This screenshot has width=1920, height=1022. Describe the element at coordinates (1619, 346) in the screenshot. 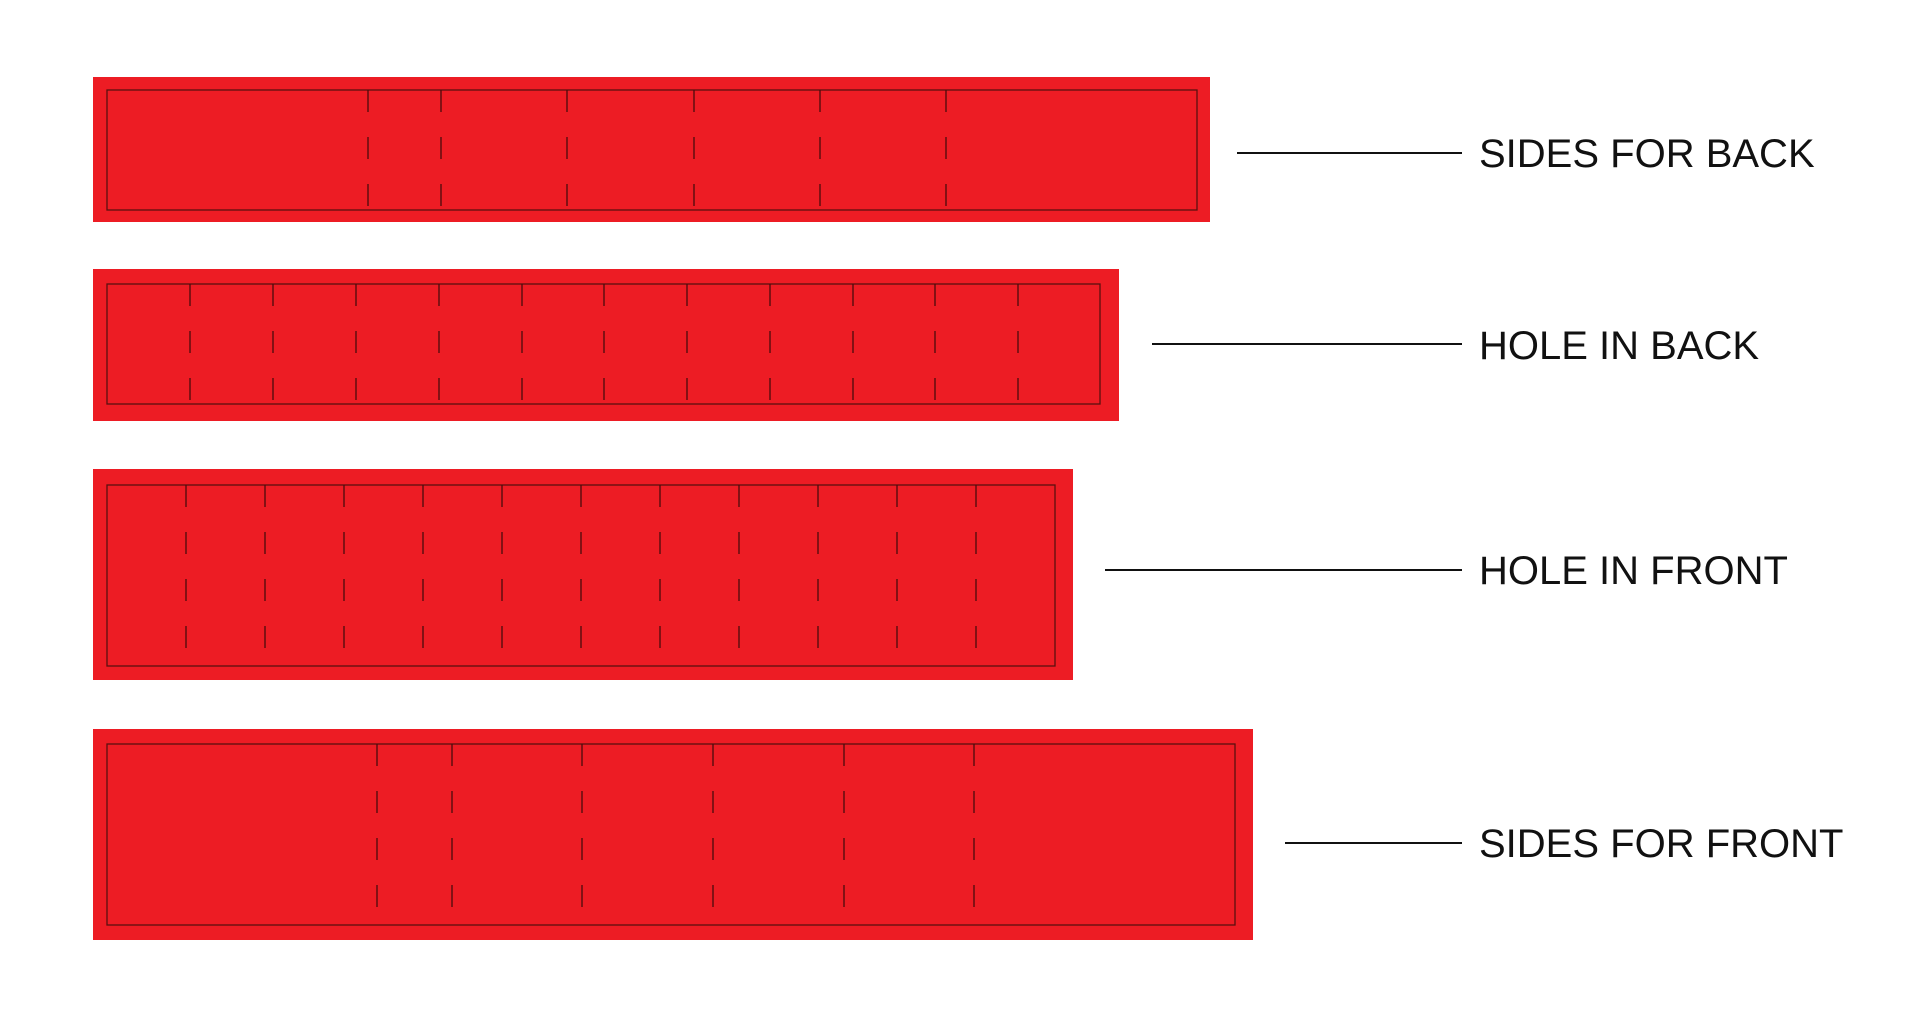

I see `strip-label: HOLE IN BACK` at that location.